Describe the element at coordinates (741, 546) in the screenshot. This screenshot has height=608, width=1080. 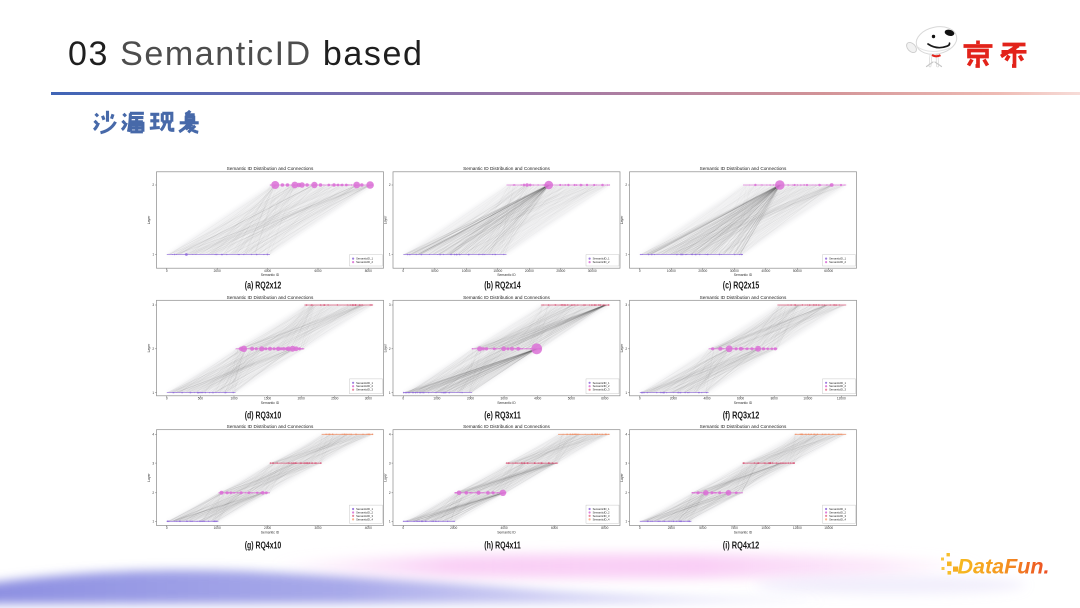
I see `svg-text: (i) RQ4x12` at that location.